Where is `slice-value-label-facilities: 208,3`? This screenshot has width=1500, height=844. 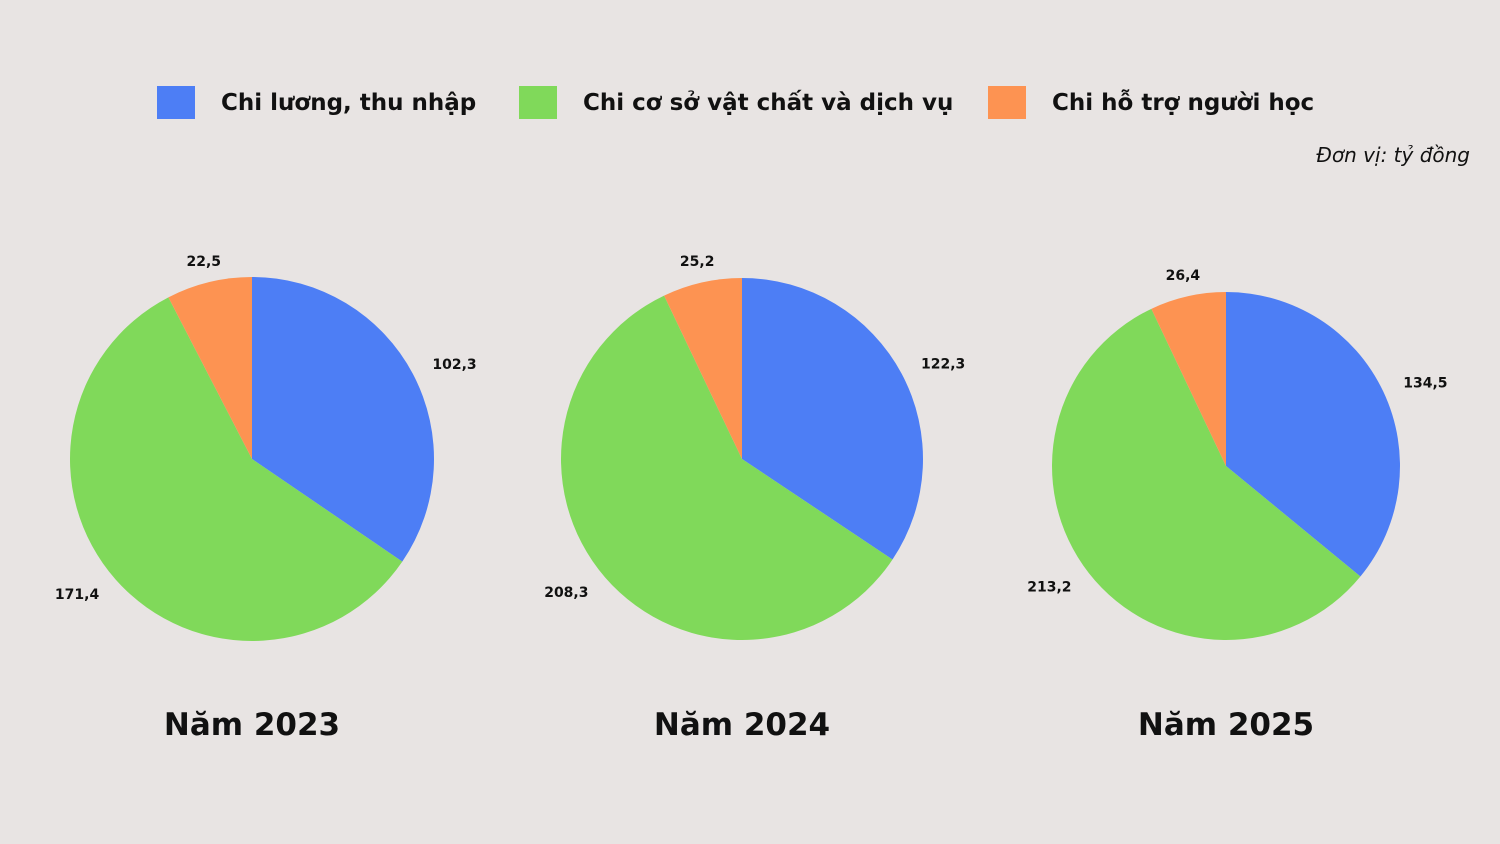 slice-value-label-facilities: 208,3 is located at coordinates (566, 593).